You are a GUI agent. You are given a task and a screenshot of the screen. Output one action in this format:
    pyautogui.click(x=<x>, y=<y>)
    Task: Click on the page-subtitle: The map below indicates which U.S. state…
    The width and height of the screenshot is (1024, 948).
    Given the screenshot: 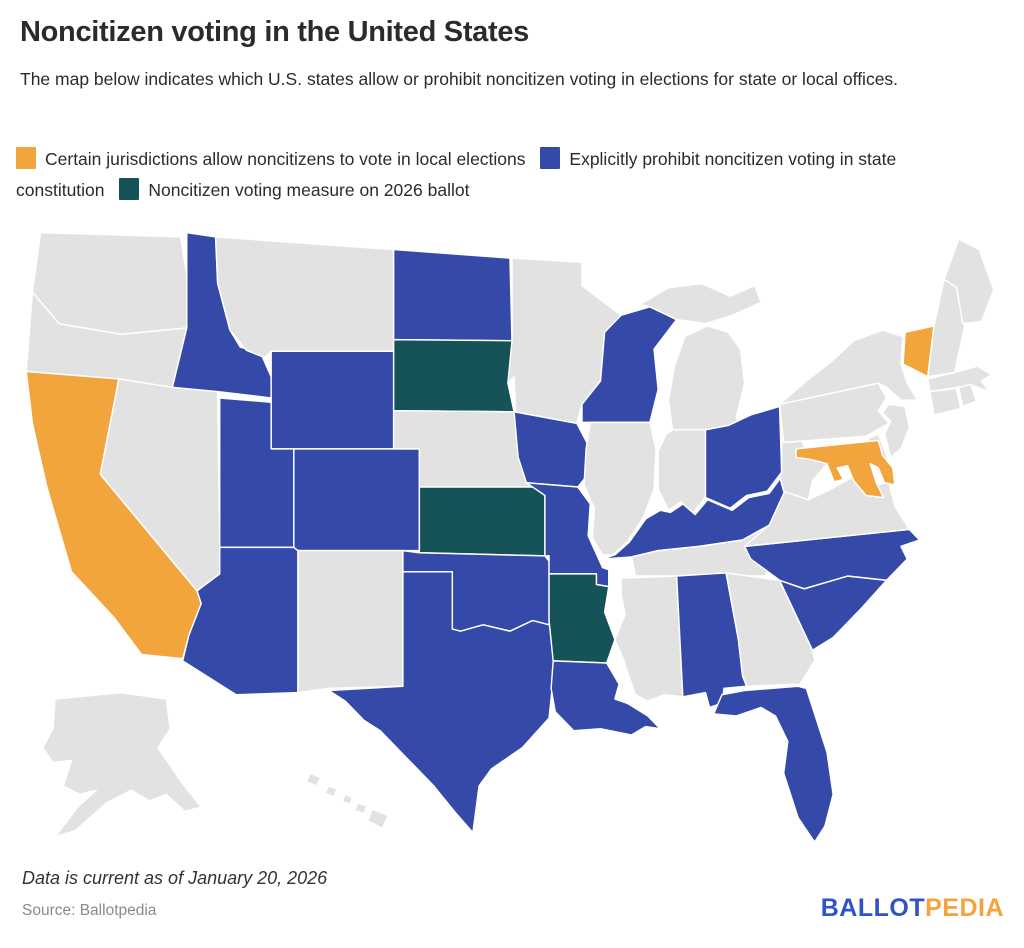 What is the action you would take?
    pyautogui.click(x=459, y=79)
    